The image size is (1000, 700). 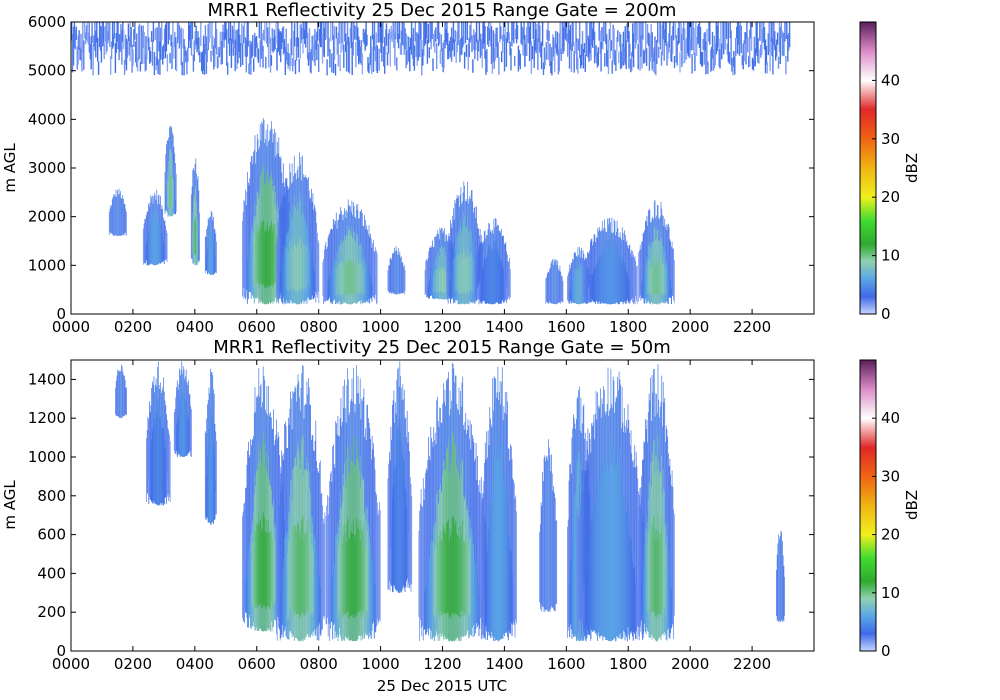 I want to click on lower-ytick-label: 1200, so click(x=47, y=418).